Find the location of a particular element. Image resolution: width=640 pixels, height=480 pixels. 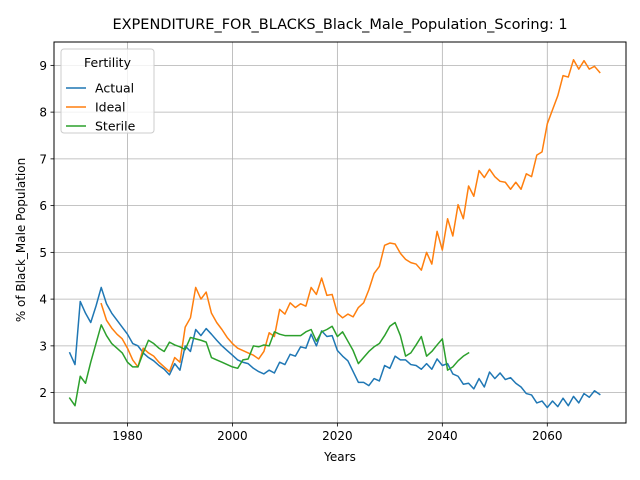

y-tick-label: 3 is located at coordinates (43, 346).